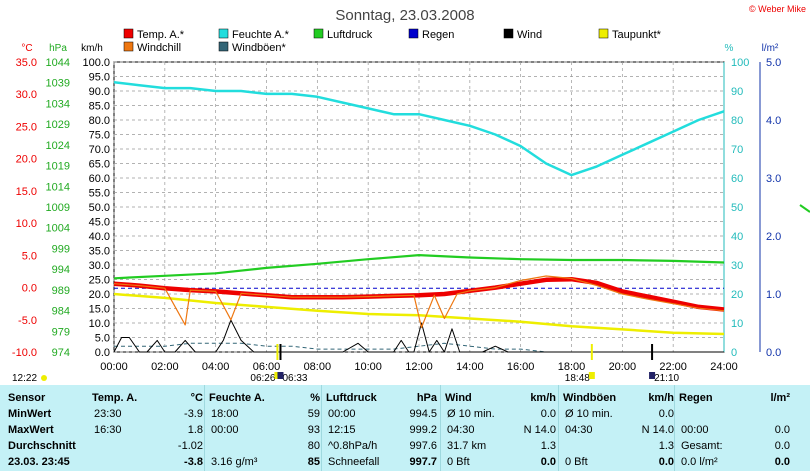  What do you see at coordinates (216, 367) in the screenshot?
I see `x-tick-label: 04:00` at bounding box center [216, 367].